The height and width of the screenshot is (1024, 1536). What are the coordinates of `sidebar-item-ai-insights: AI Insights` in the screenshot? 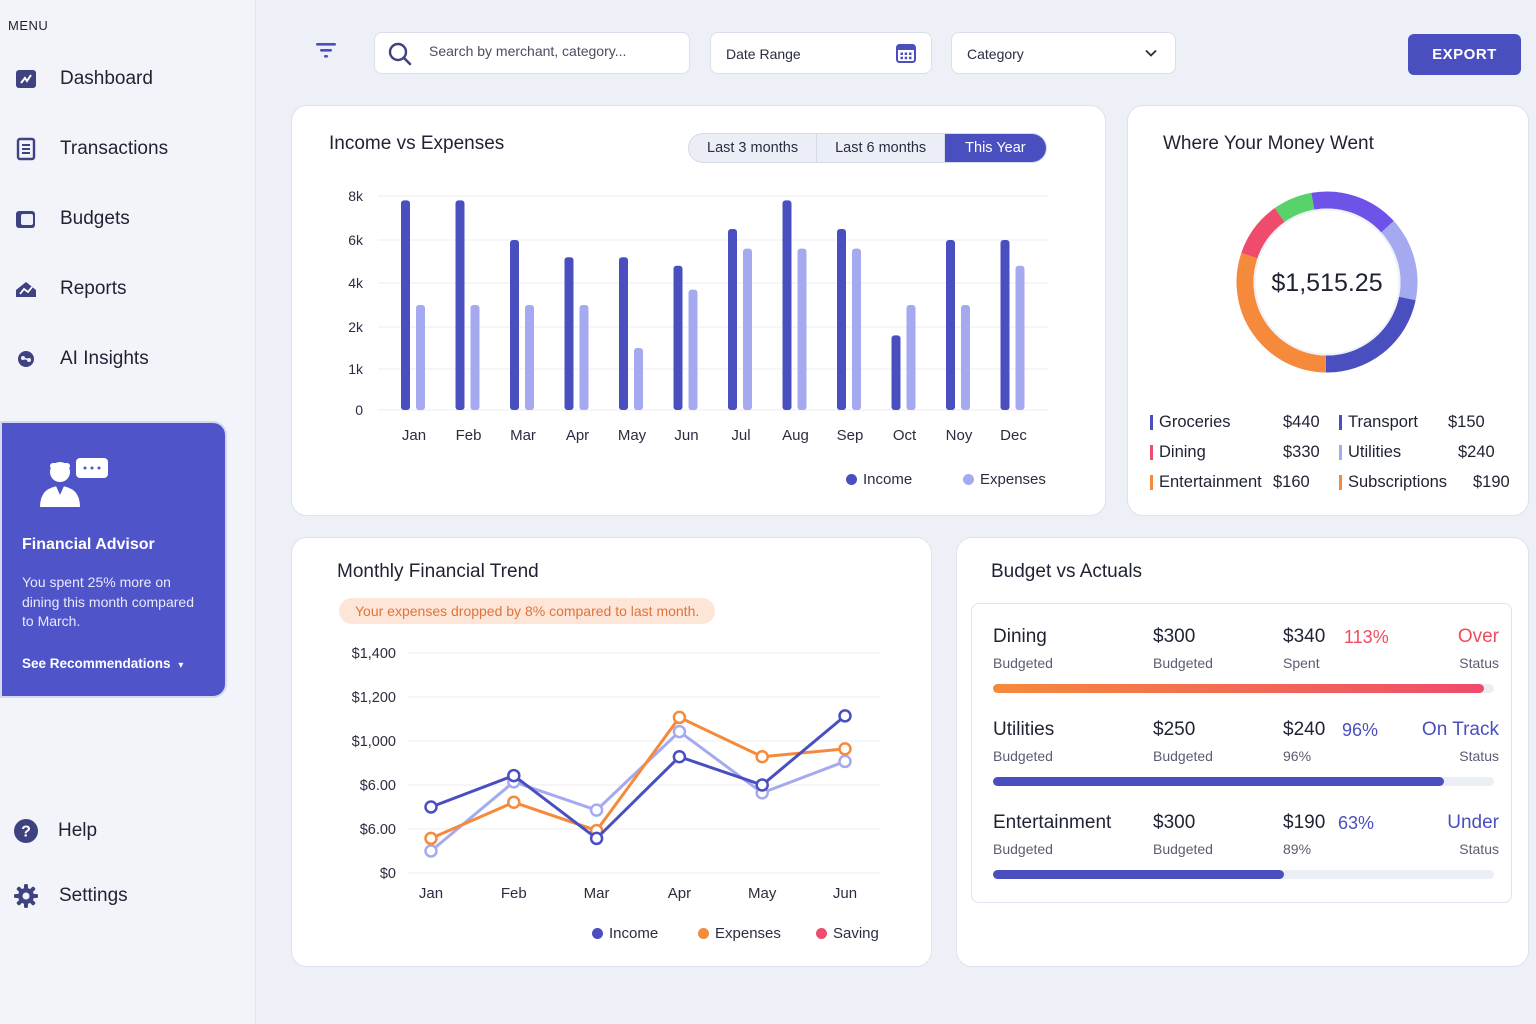 It's located at (122, 359).